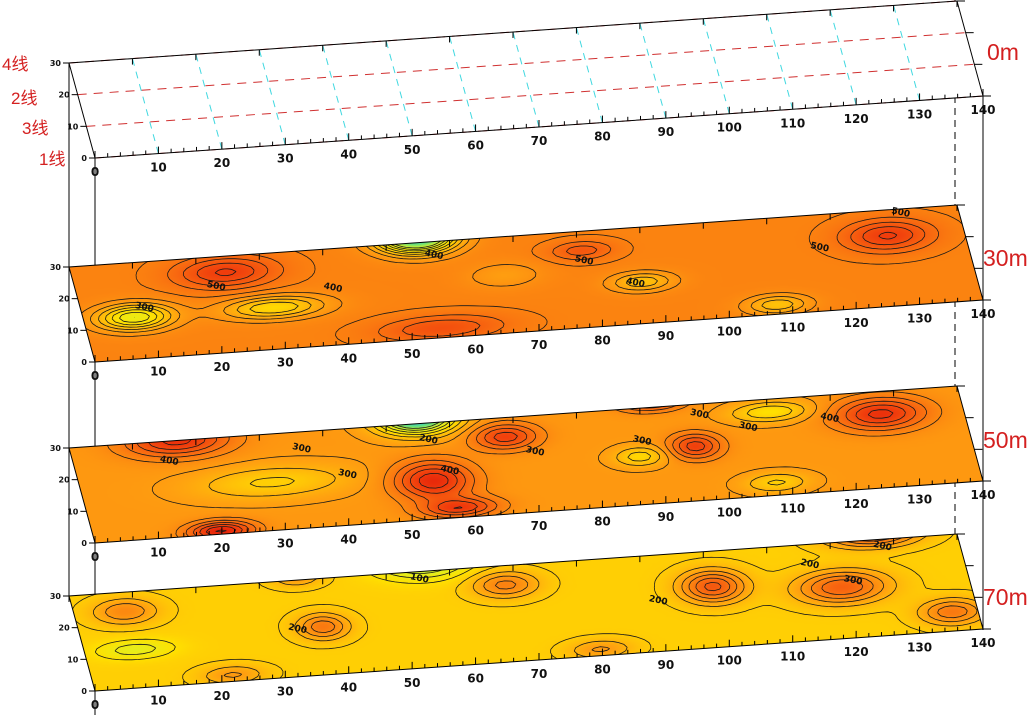 Image resolution: width=1036 pixels, height=715 pixels. I want to click on x-tick-label: 110, so click(792, 508).